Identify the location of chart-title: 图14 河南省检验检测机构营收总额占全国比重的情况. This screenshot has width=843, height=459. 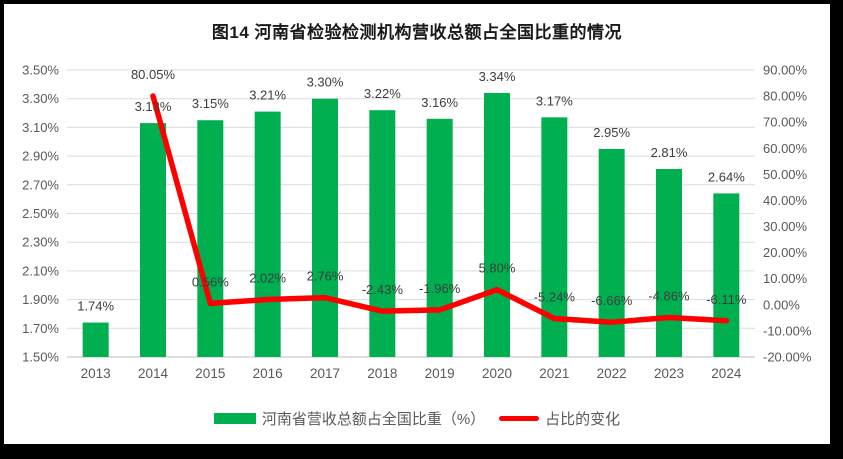
(417, 32).